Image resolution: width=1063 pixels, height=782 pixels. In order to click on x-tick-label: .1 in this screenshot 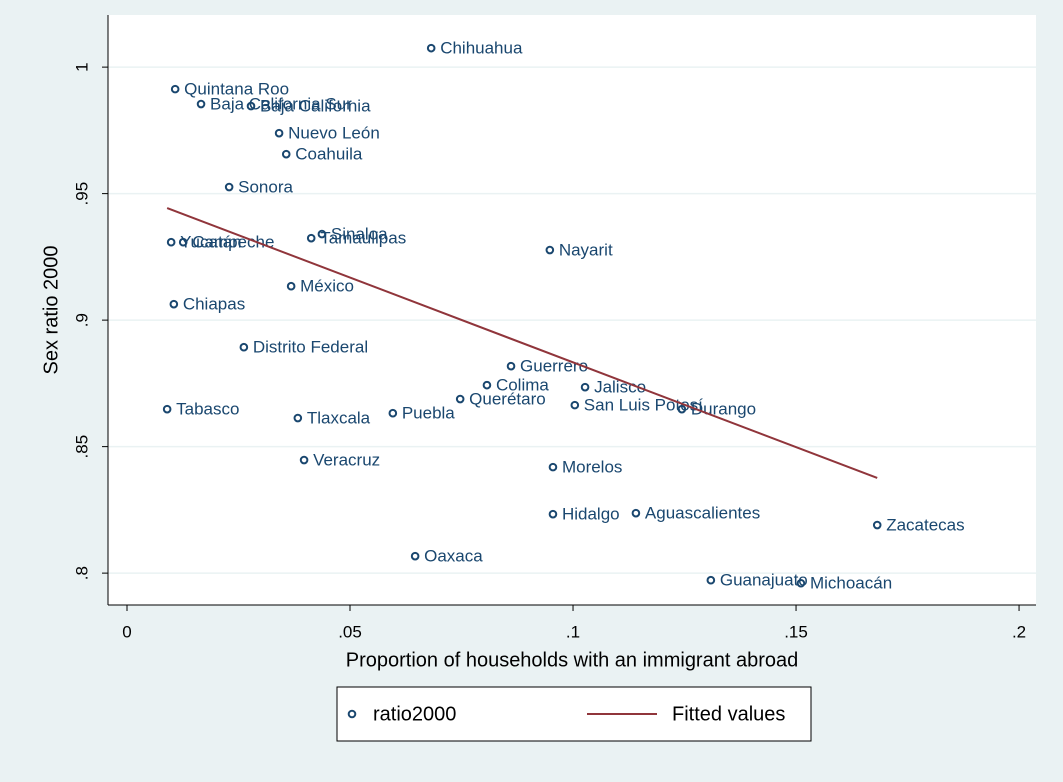, I will do `click(573, 631)`.